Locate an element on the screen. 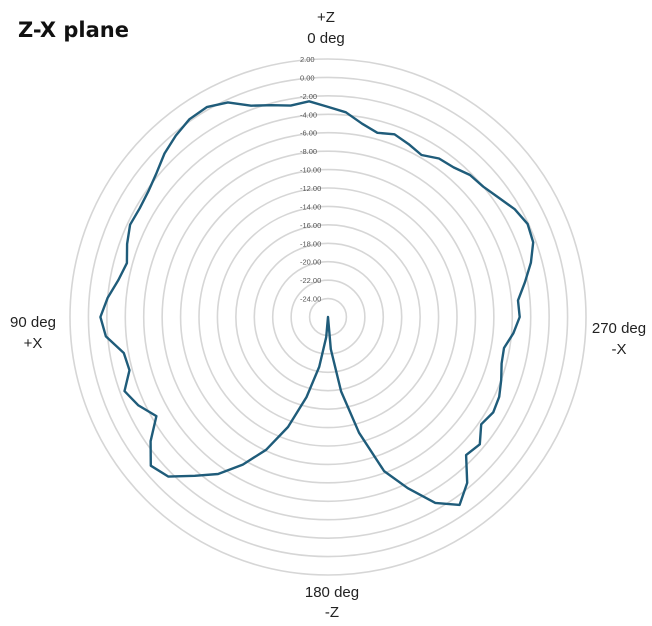  chart-title: Z-X plane is located at coordinates (73, 30).